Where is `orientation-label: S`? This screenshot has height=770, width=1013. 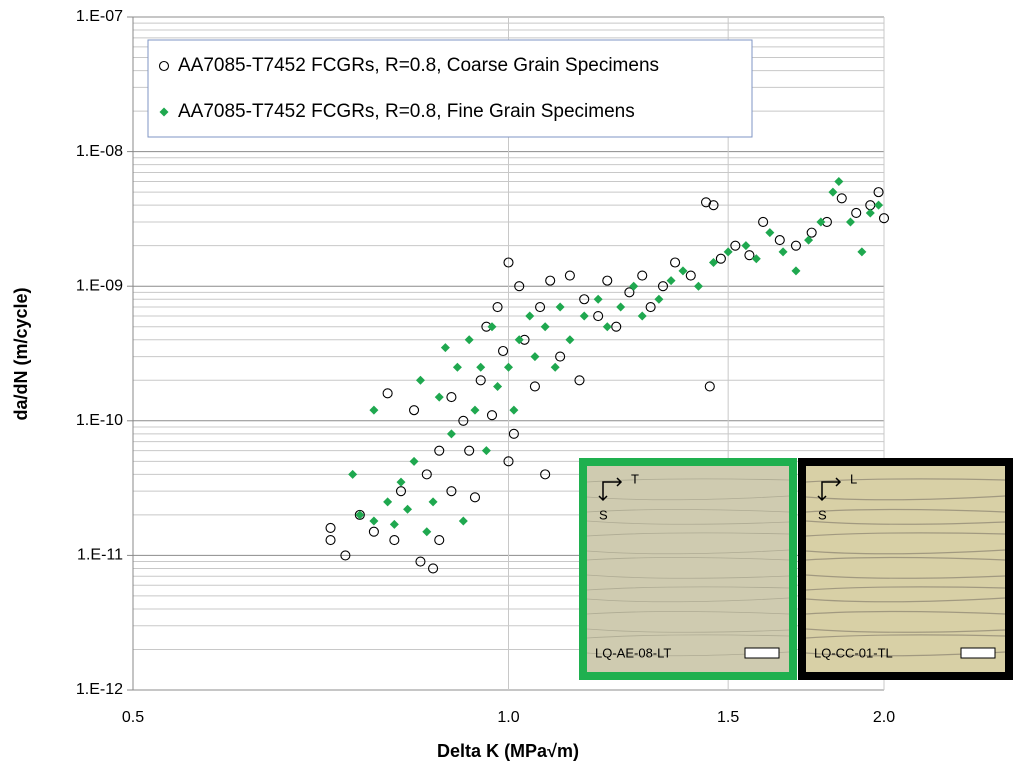
orientation-label: S is located at coordinates (603, 514).